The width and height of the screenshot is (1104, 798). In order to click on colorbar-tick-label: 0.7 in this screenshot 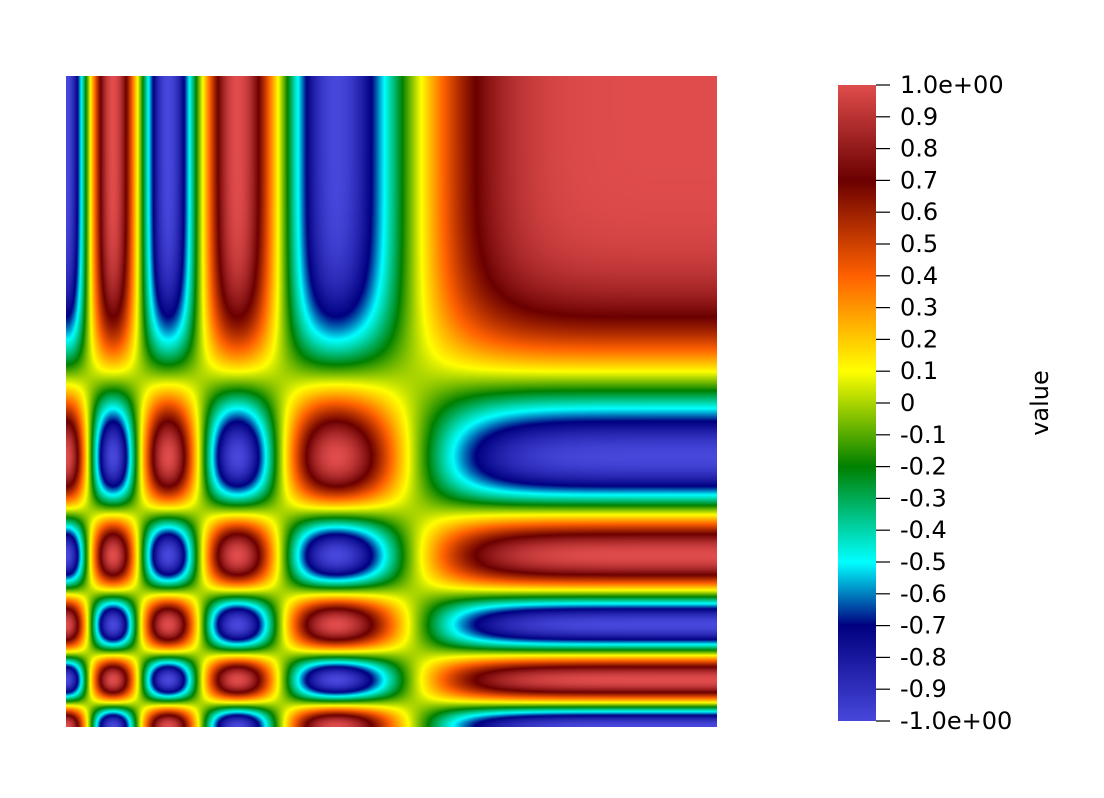, I will do `click(919, 180)`.